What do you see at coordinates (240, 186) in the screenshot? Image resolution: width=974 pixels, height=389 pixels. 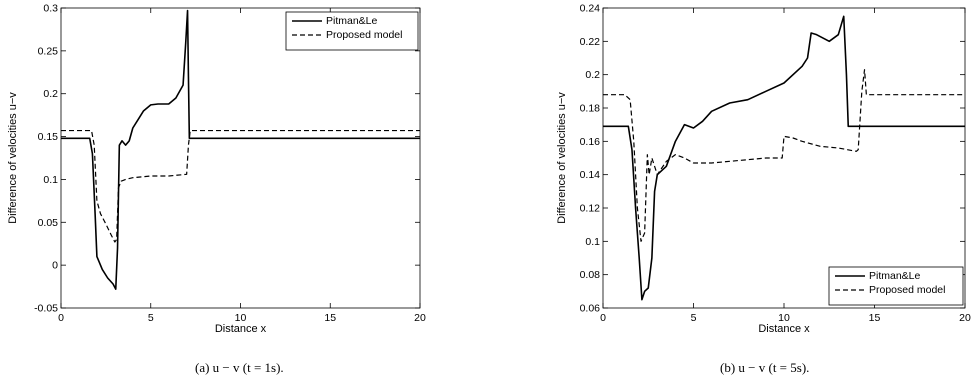 I see `series-line-proposed-model` at bounding box center [240, 186].